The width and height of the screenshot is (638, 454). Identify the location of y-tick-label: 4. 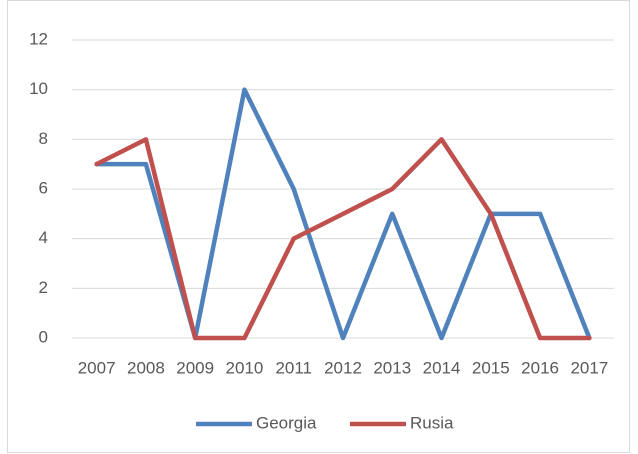
(43, 237).